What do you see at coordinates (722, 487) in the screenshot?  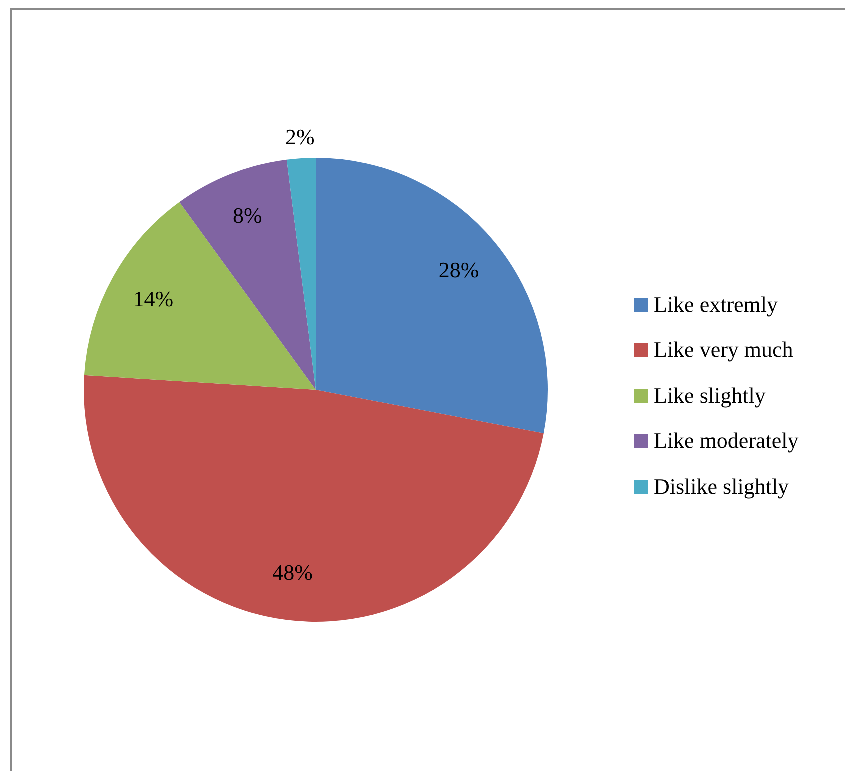 I see `legend-label: Dislike slightly` at bounding box center [722, 487].